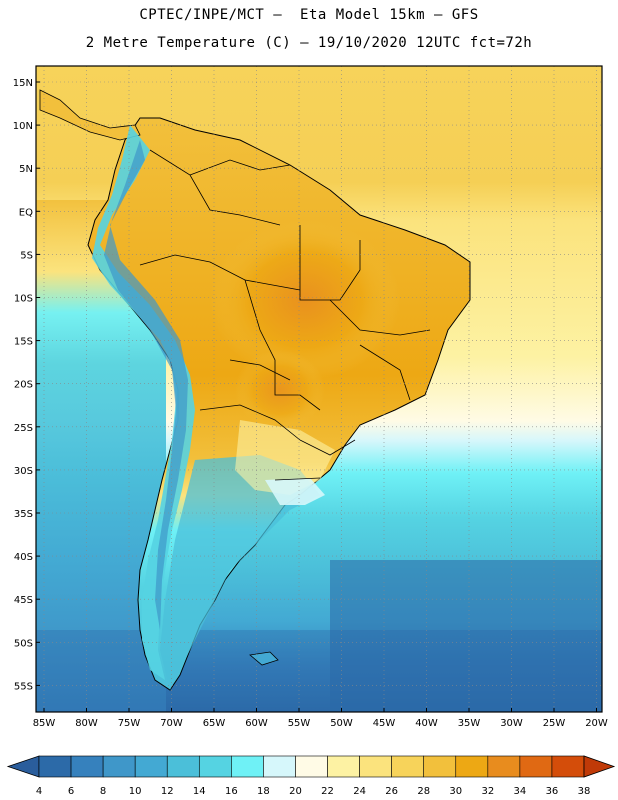 This screenshot has height=800, width=618. Describe the element at coordinates (327, 791) in the screenshot. I see `colorbar-label: 22` at that location.